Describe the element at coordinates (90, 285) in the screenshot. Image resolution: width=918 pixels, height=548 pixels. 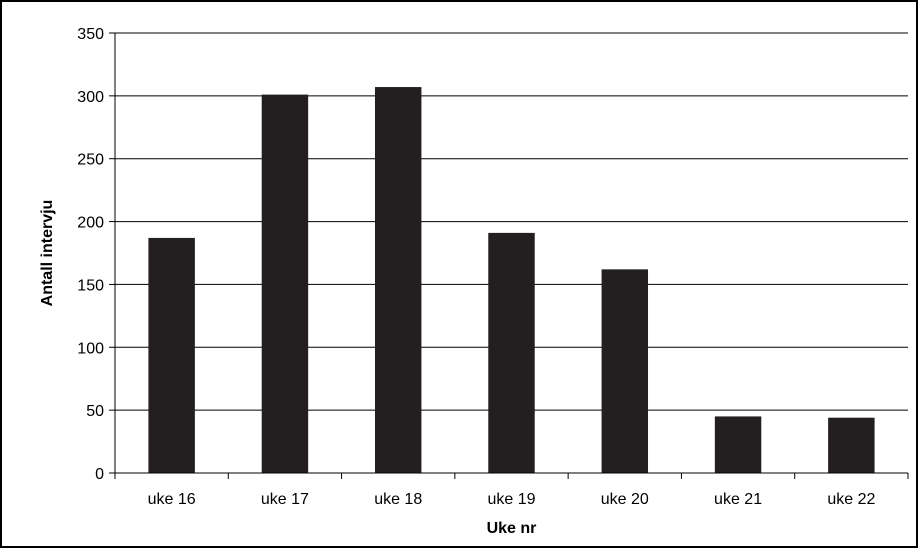
I see `y-tick-label-150: 150` at that location.